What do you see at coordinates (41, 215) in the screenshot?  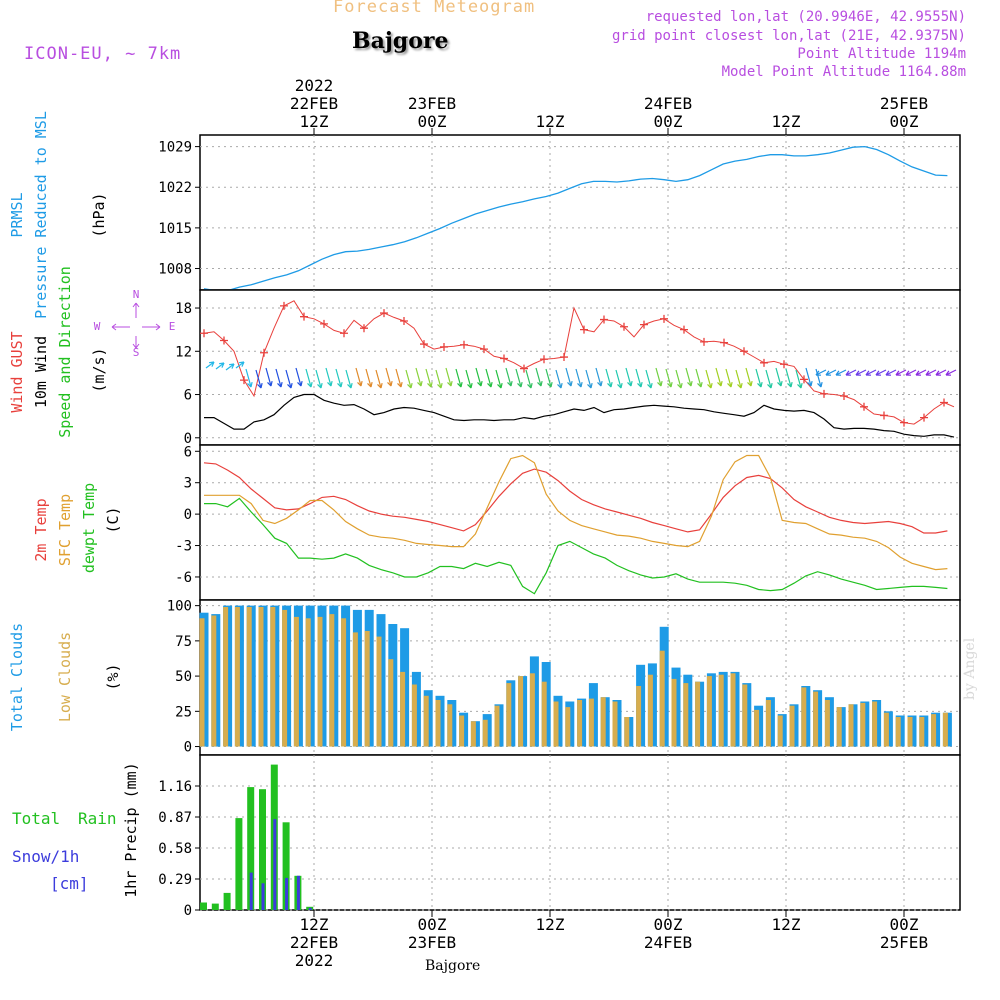 I see `pressure-msl-label: Pressure Reduced to MSL` at bounding box center [41, 215].